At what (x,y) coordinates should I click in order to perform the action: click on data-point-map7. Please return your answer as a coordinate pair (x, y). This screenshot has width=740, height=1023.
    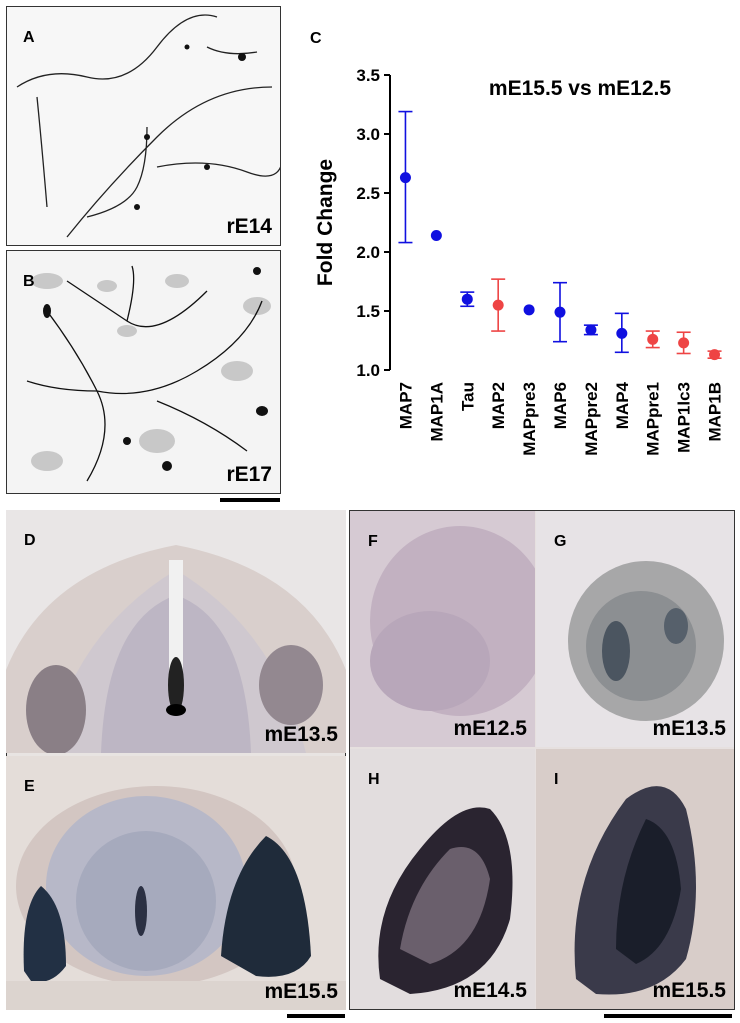
    Looking at the image, I should click on (405, 178).